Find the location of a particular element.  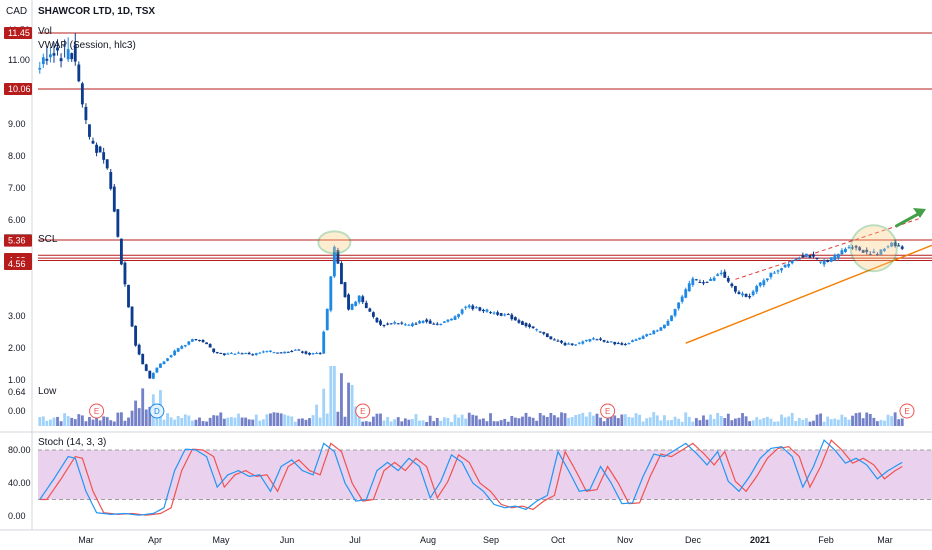

month-label-Mar: Mar is located at coordinates (86, 540).